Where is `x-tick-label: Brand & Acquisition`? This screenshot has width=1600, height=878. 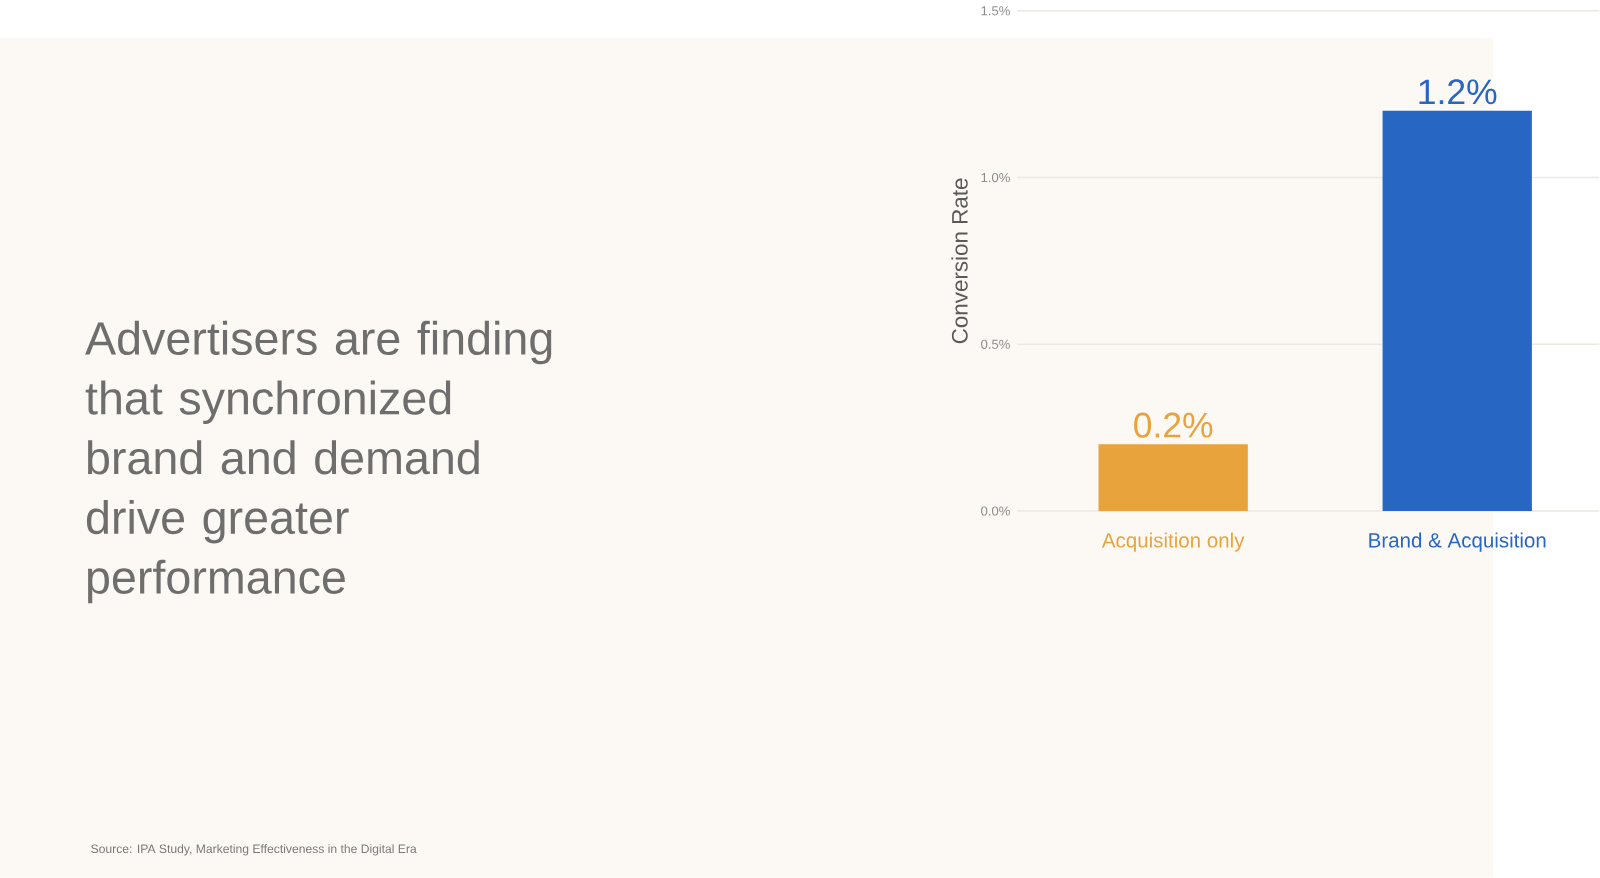 x-tick-label: Brand & Acquisition is located at coordinates (1457, 542).